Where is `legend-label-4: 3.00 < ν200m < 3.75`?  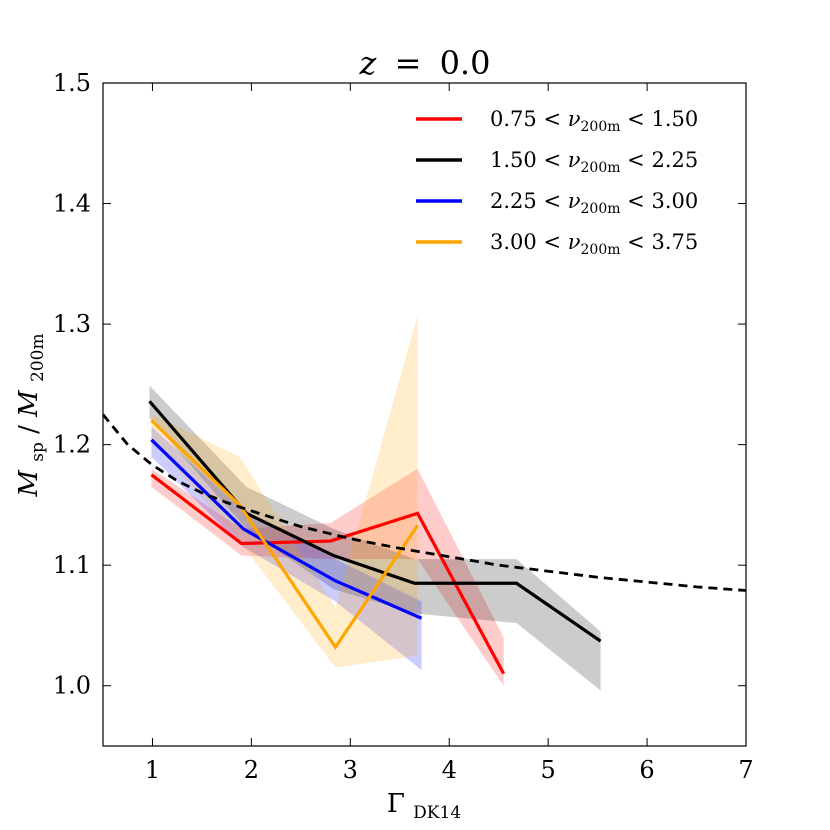
legend-label-4: 3.00 < ν200m < 3.75 is located at coordinates (594, 244).